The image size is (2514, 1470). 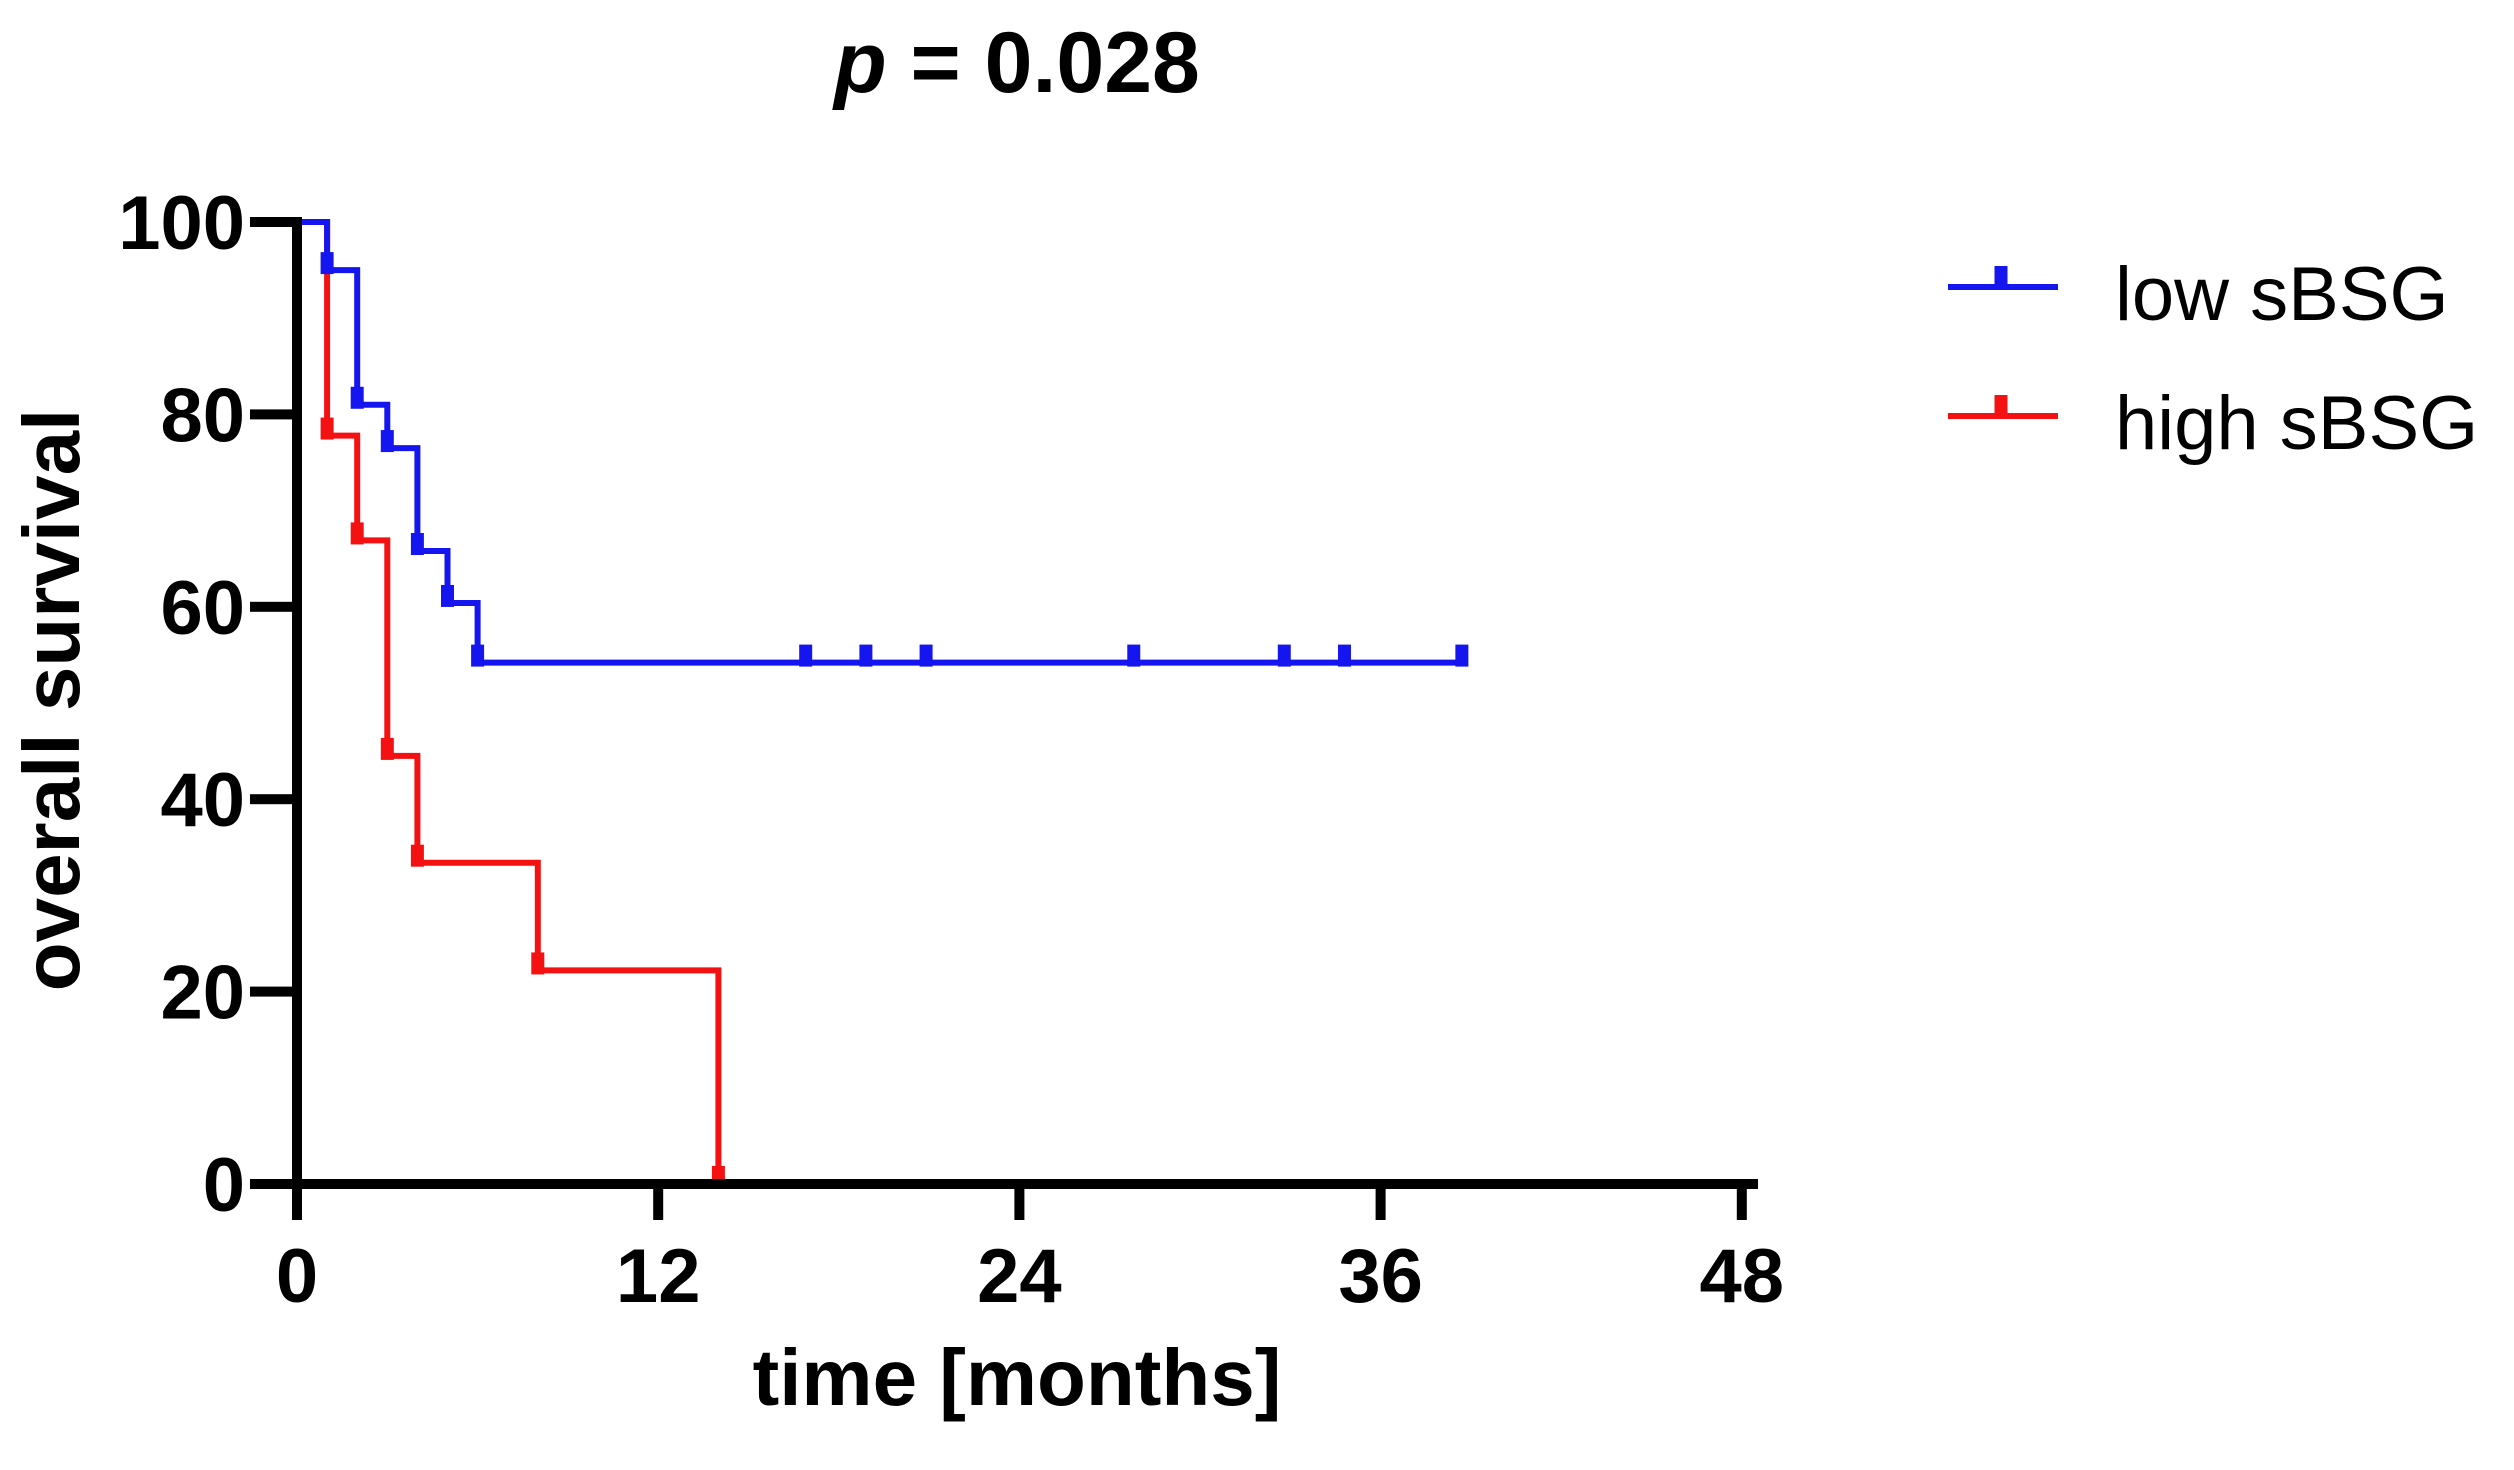 I want to click on p-symbol: p, so click(x=860, y=63).